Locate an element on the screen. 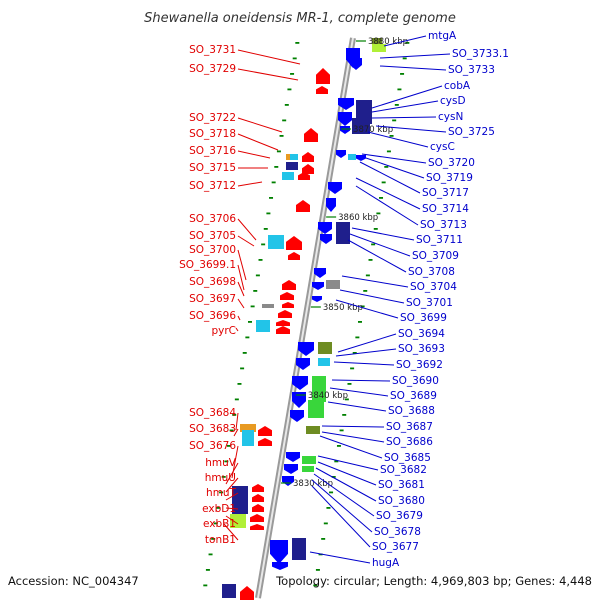 The width and height of the screenshot is (600, 600). gene-label-right: cysC is located at coordinates (442, 147).